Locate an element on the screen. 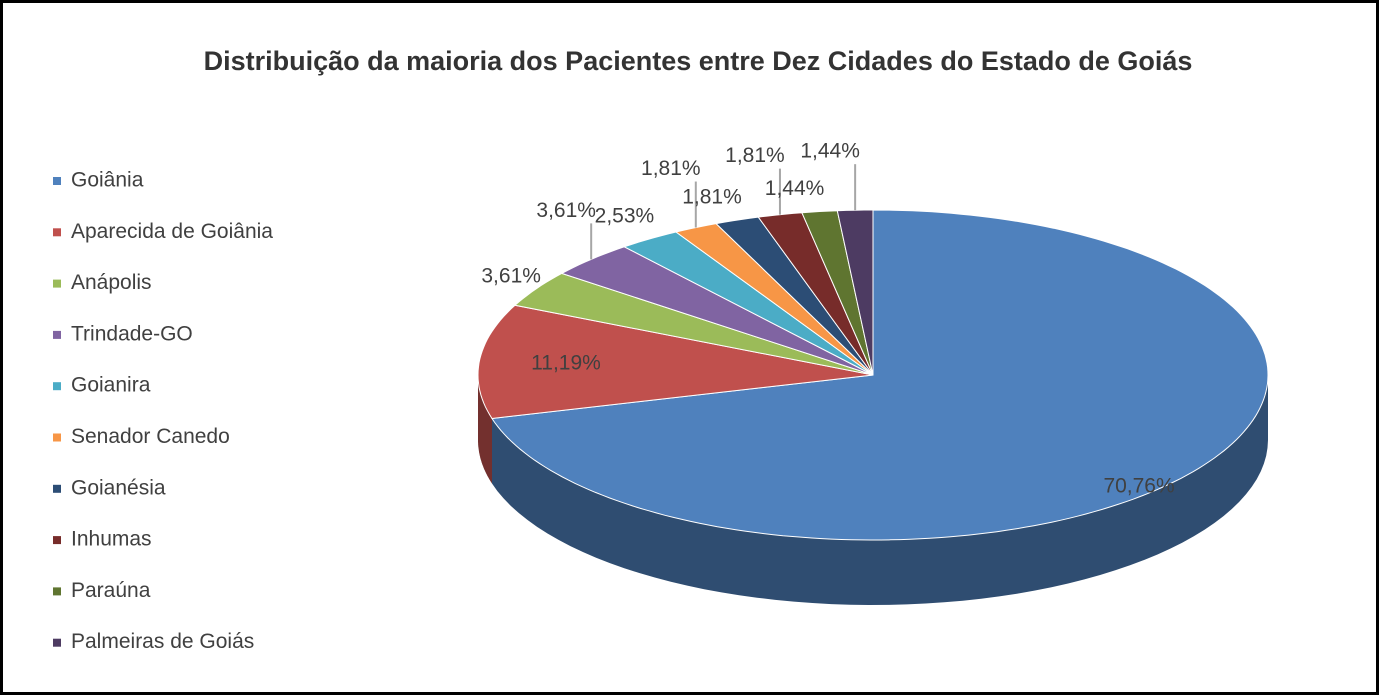  legend-label: Anápolis is located at coordinates (111, 282).